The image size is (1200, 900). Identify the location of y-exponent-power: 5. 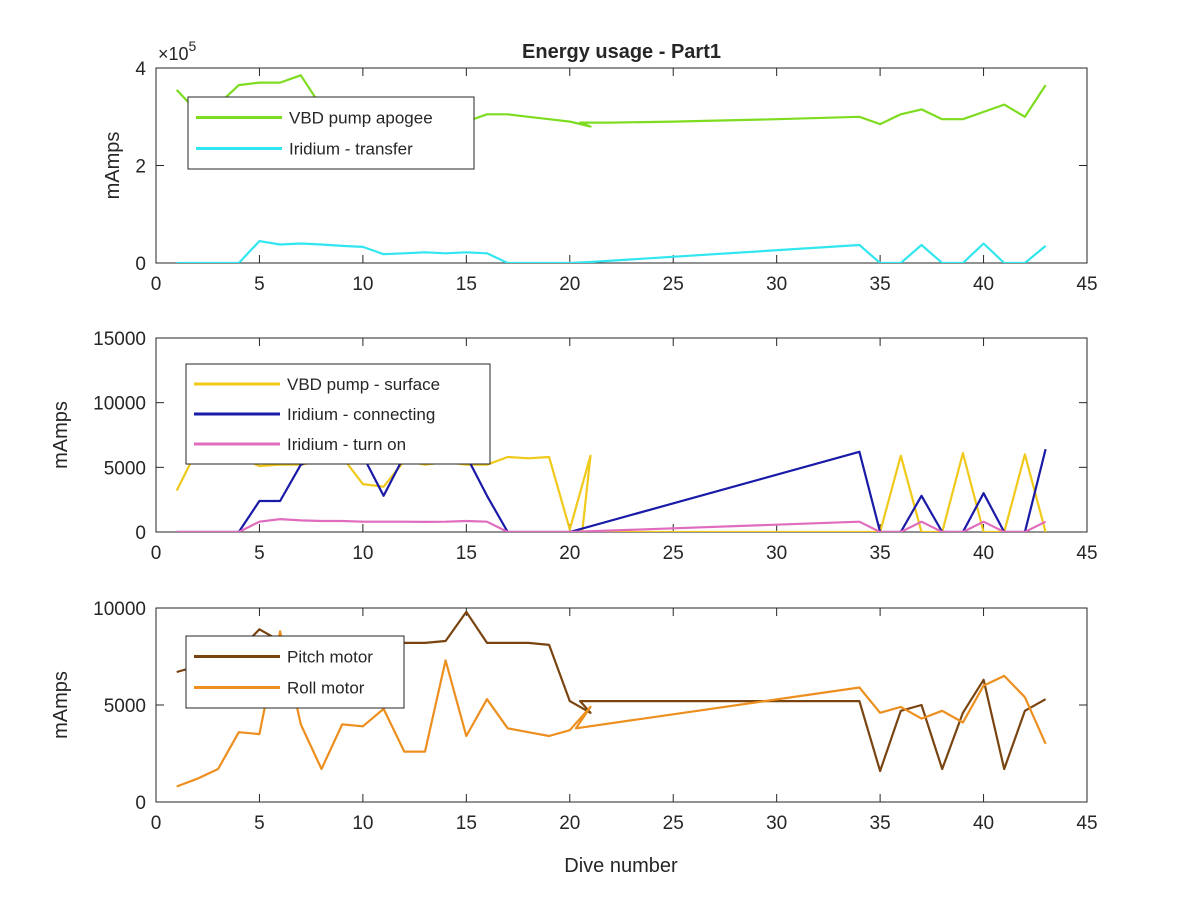
(193, 46).